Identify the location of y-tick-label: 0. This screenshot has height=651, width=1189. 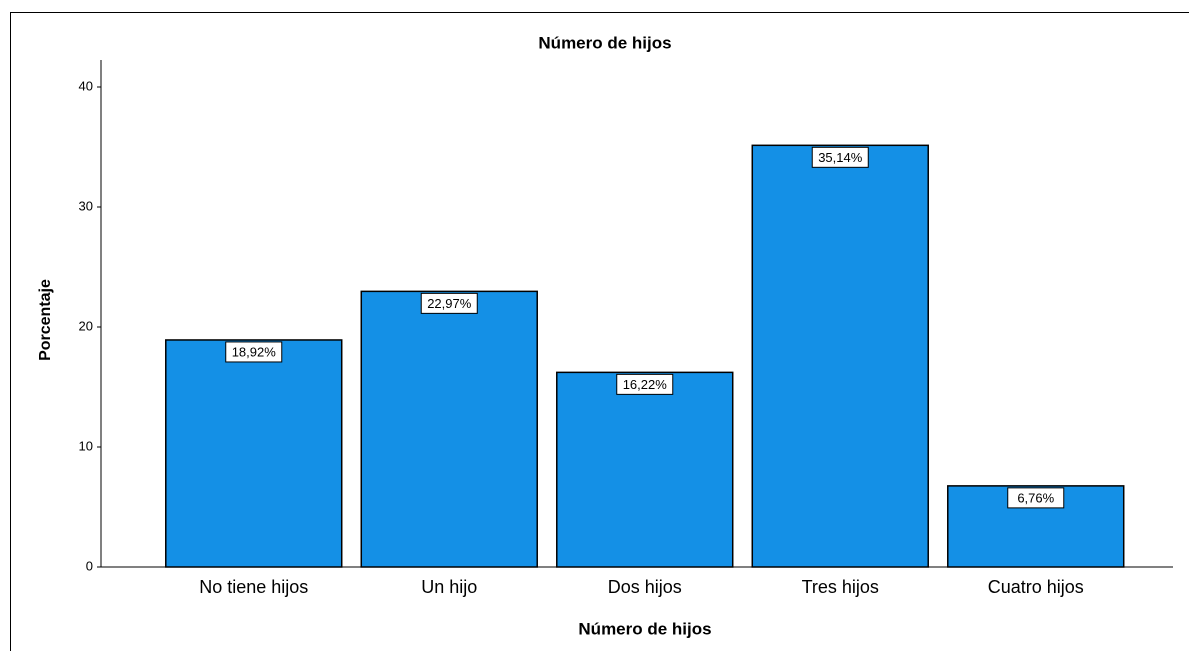
(89, 565).